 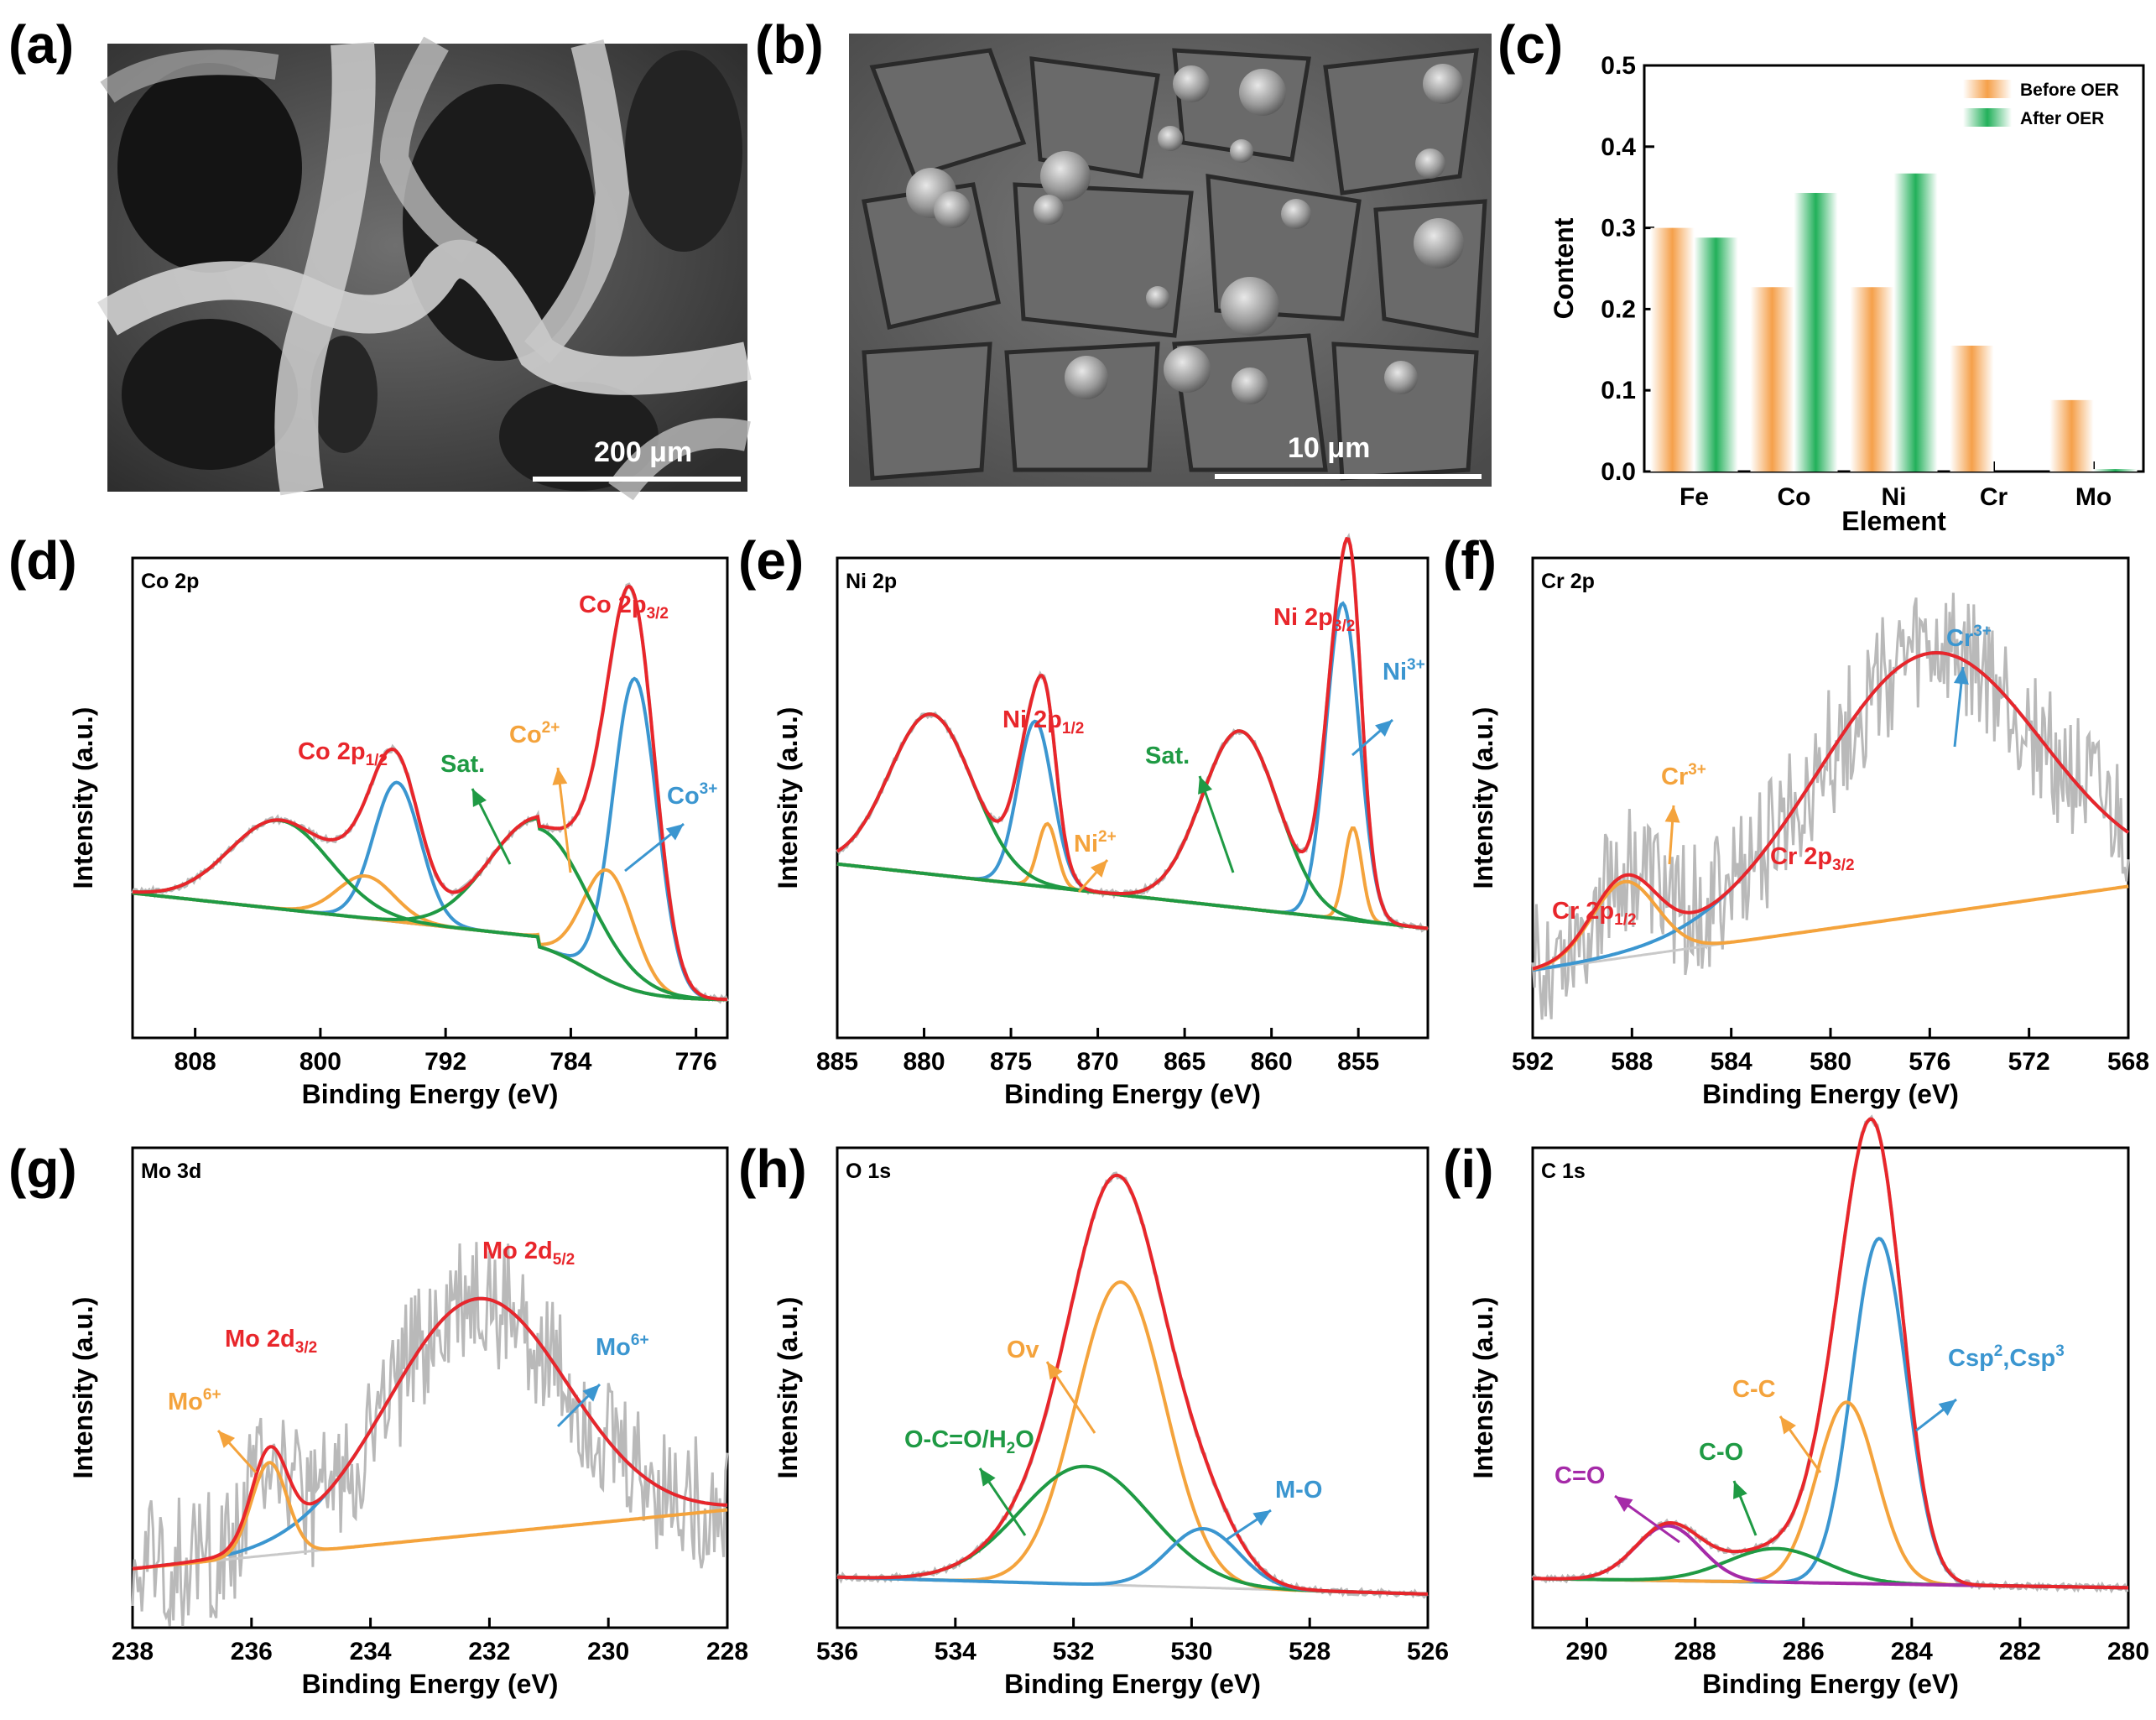 What do you see at coordinates (534, 733) in the screenshot?
I see `annotation-d-3: Co2+` at bounding box center [534, 733].